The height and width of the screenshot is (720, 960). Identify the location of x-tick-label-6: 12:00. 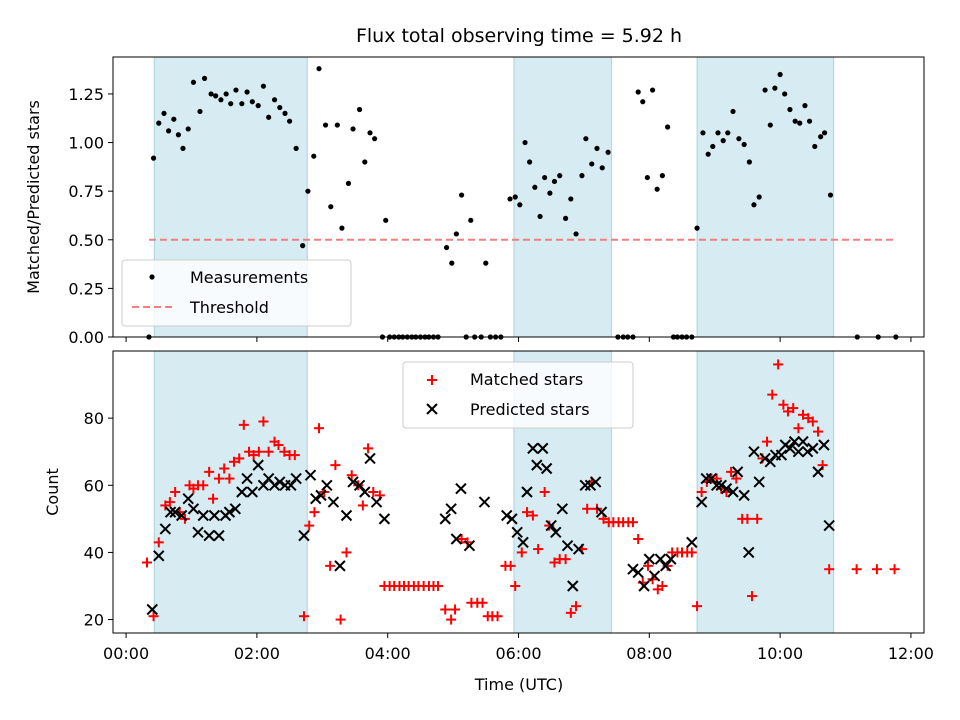
(911, 653).